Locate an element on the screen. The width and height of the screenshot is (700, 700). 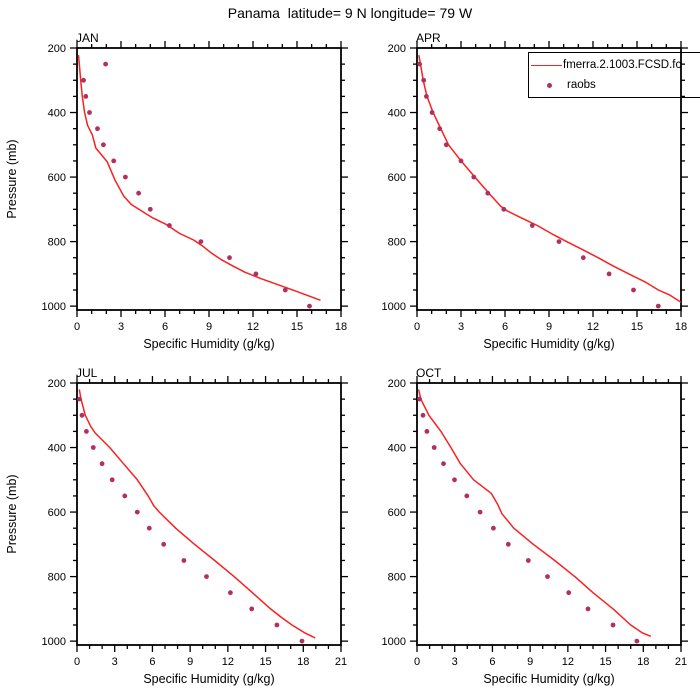
legend-box: fmerra.2.1003.FCSD.fc raobs is located at coordinates (614, 75).